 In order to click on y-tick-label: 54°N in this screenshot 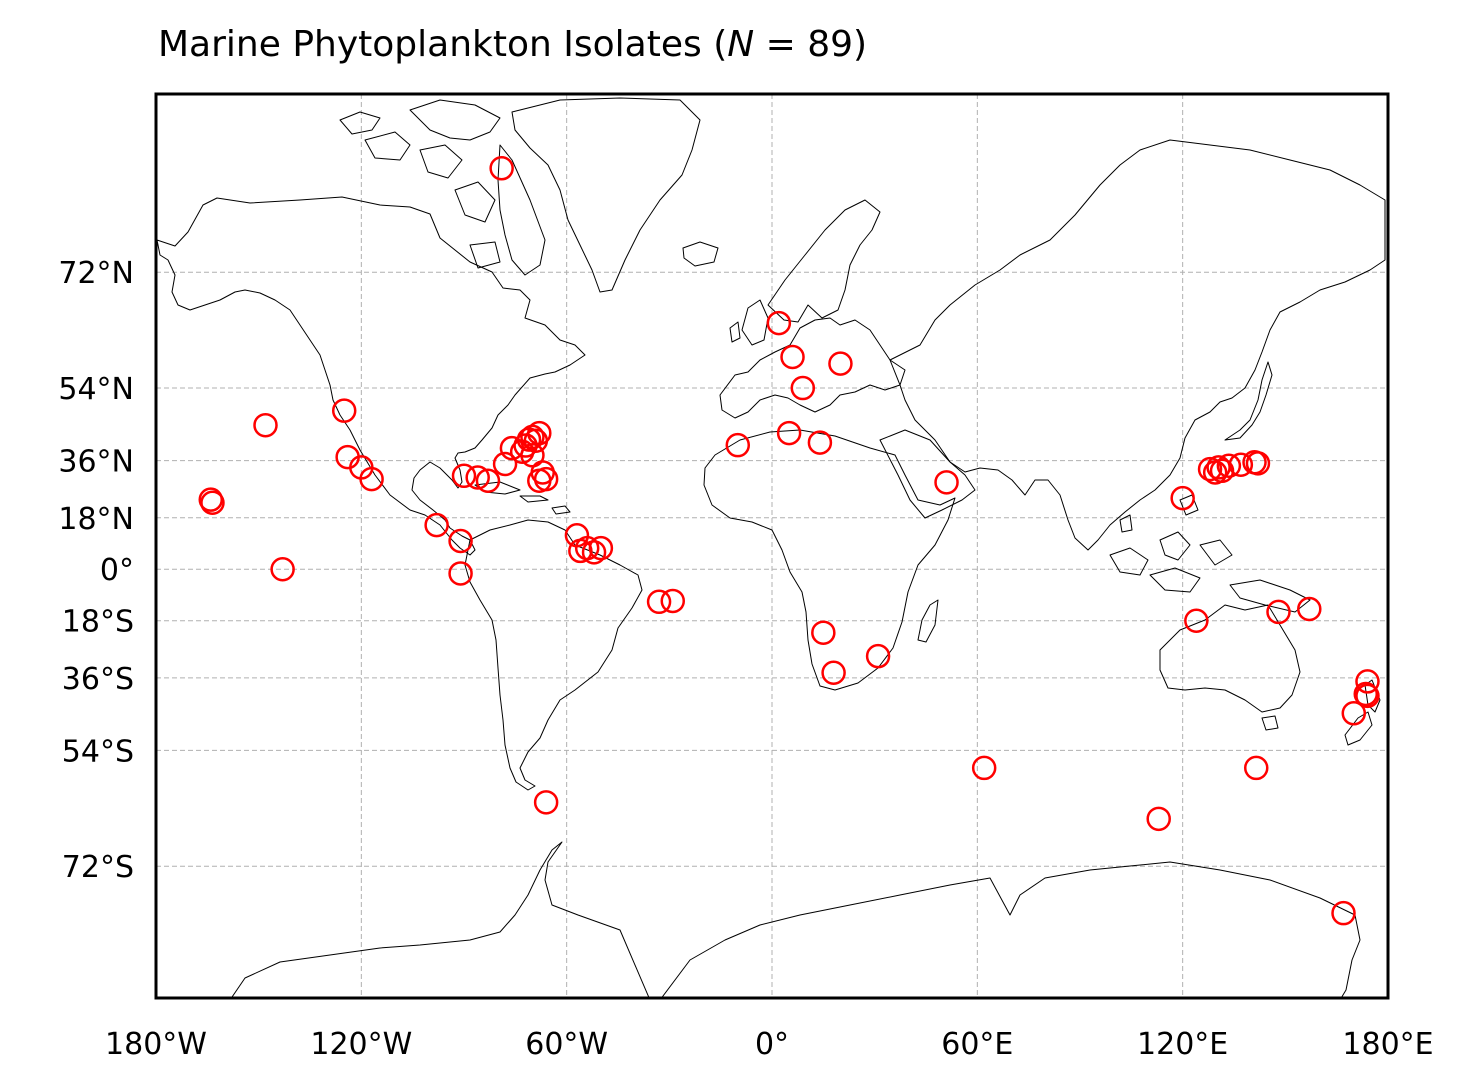, I will do `click(96, 389)`.